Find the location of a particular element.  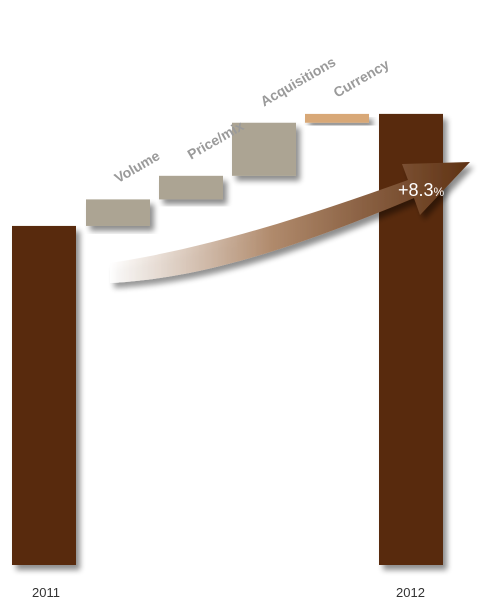

growth-label-number: +8.3 is located at coordinates (416, 190).